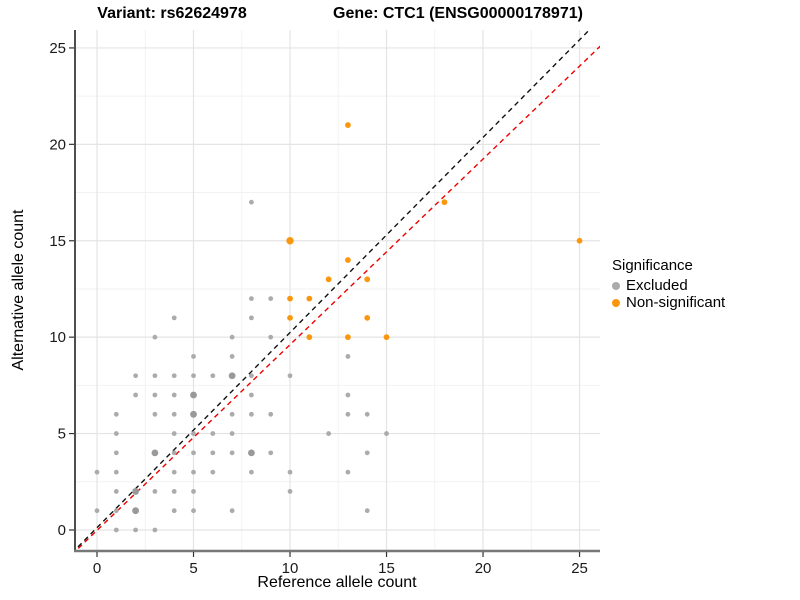 The image size is (800, 600). I want to click on gene-title: Gene: CTC1 (ENSG00000178971), so click(458, 13).